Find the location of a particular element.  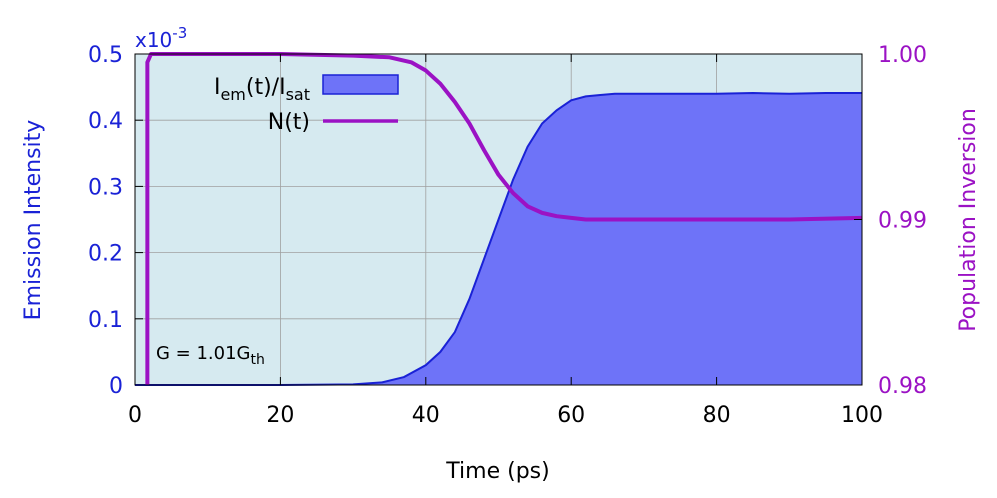

legend-label-inversion: N(t) is located at coordinates (289, 122).